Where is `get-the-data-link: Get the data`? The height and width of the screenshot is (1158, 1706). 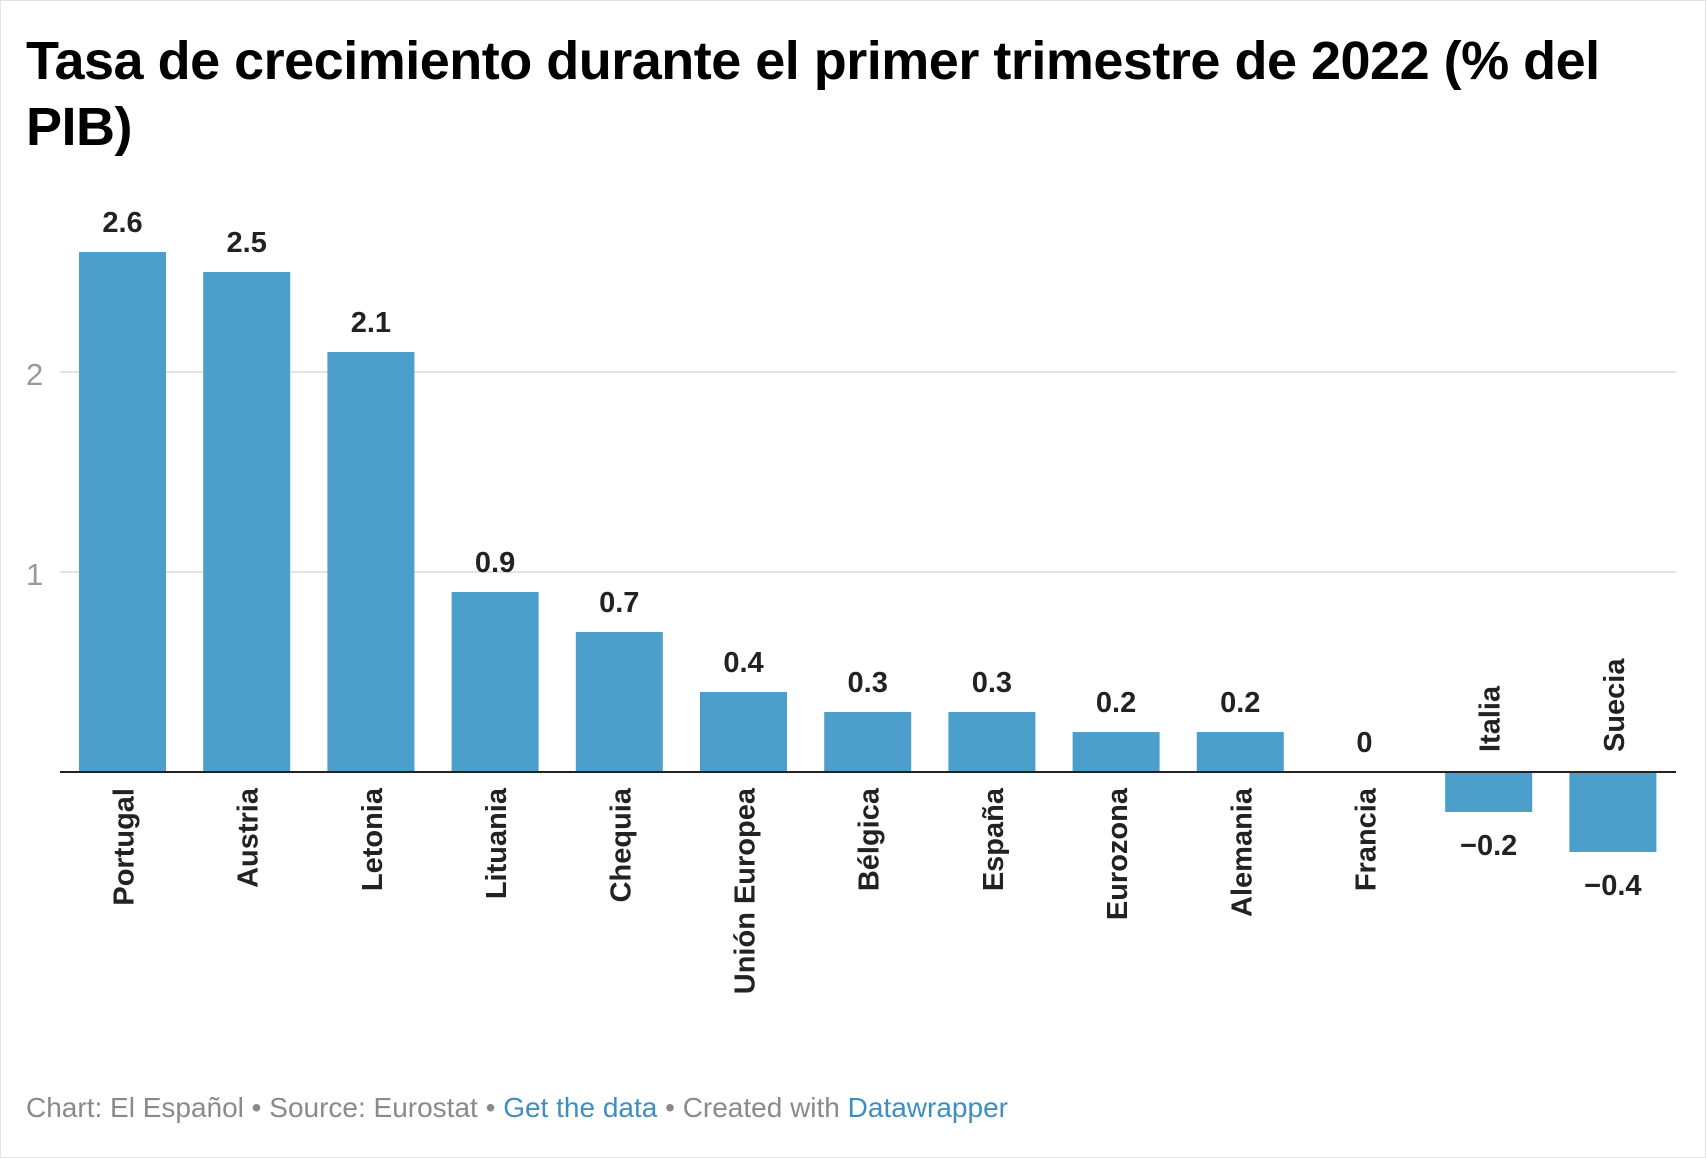 get-the-data-link: Get the data is located at coordinates (580, 1107).